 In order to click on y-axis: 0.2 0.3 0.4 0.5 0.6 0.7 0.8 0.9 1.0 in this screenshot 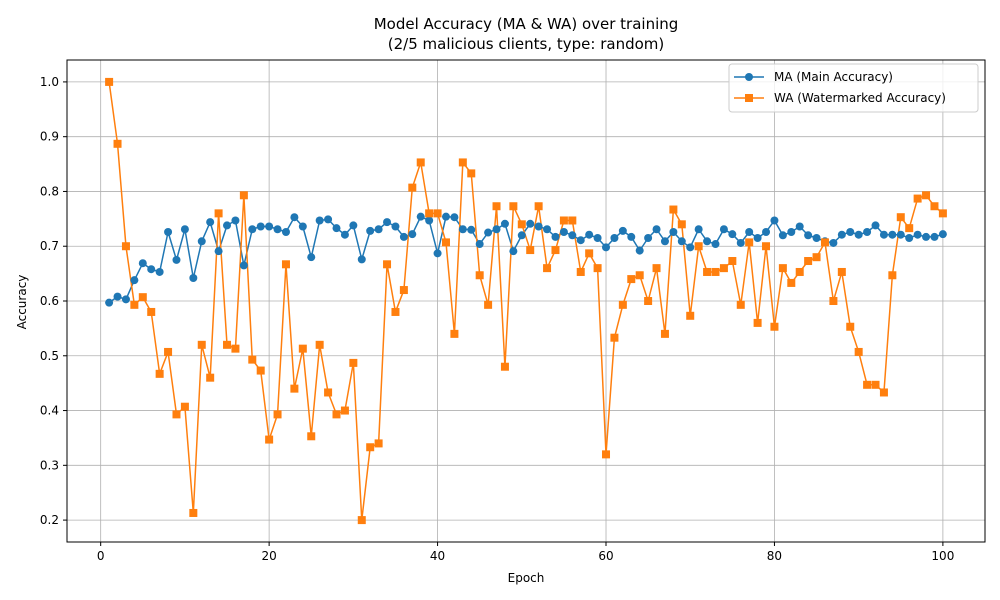, I will do `click(53, 301)`.